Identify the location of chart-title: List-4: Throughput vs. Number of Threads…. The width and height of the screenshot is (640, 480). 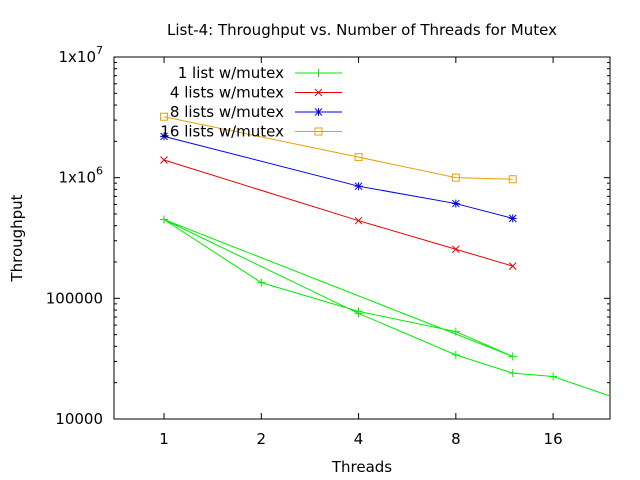
(362, 30).